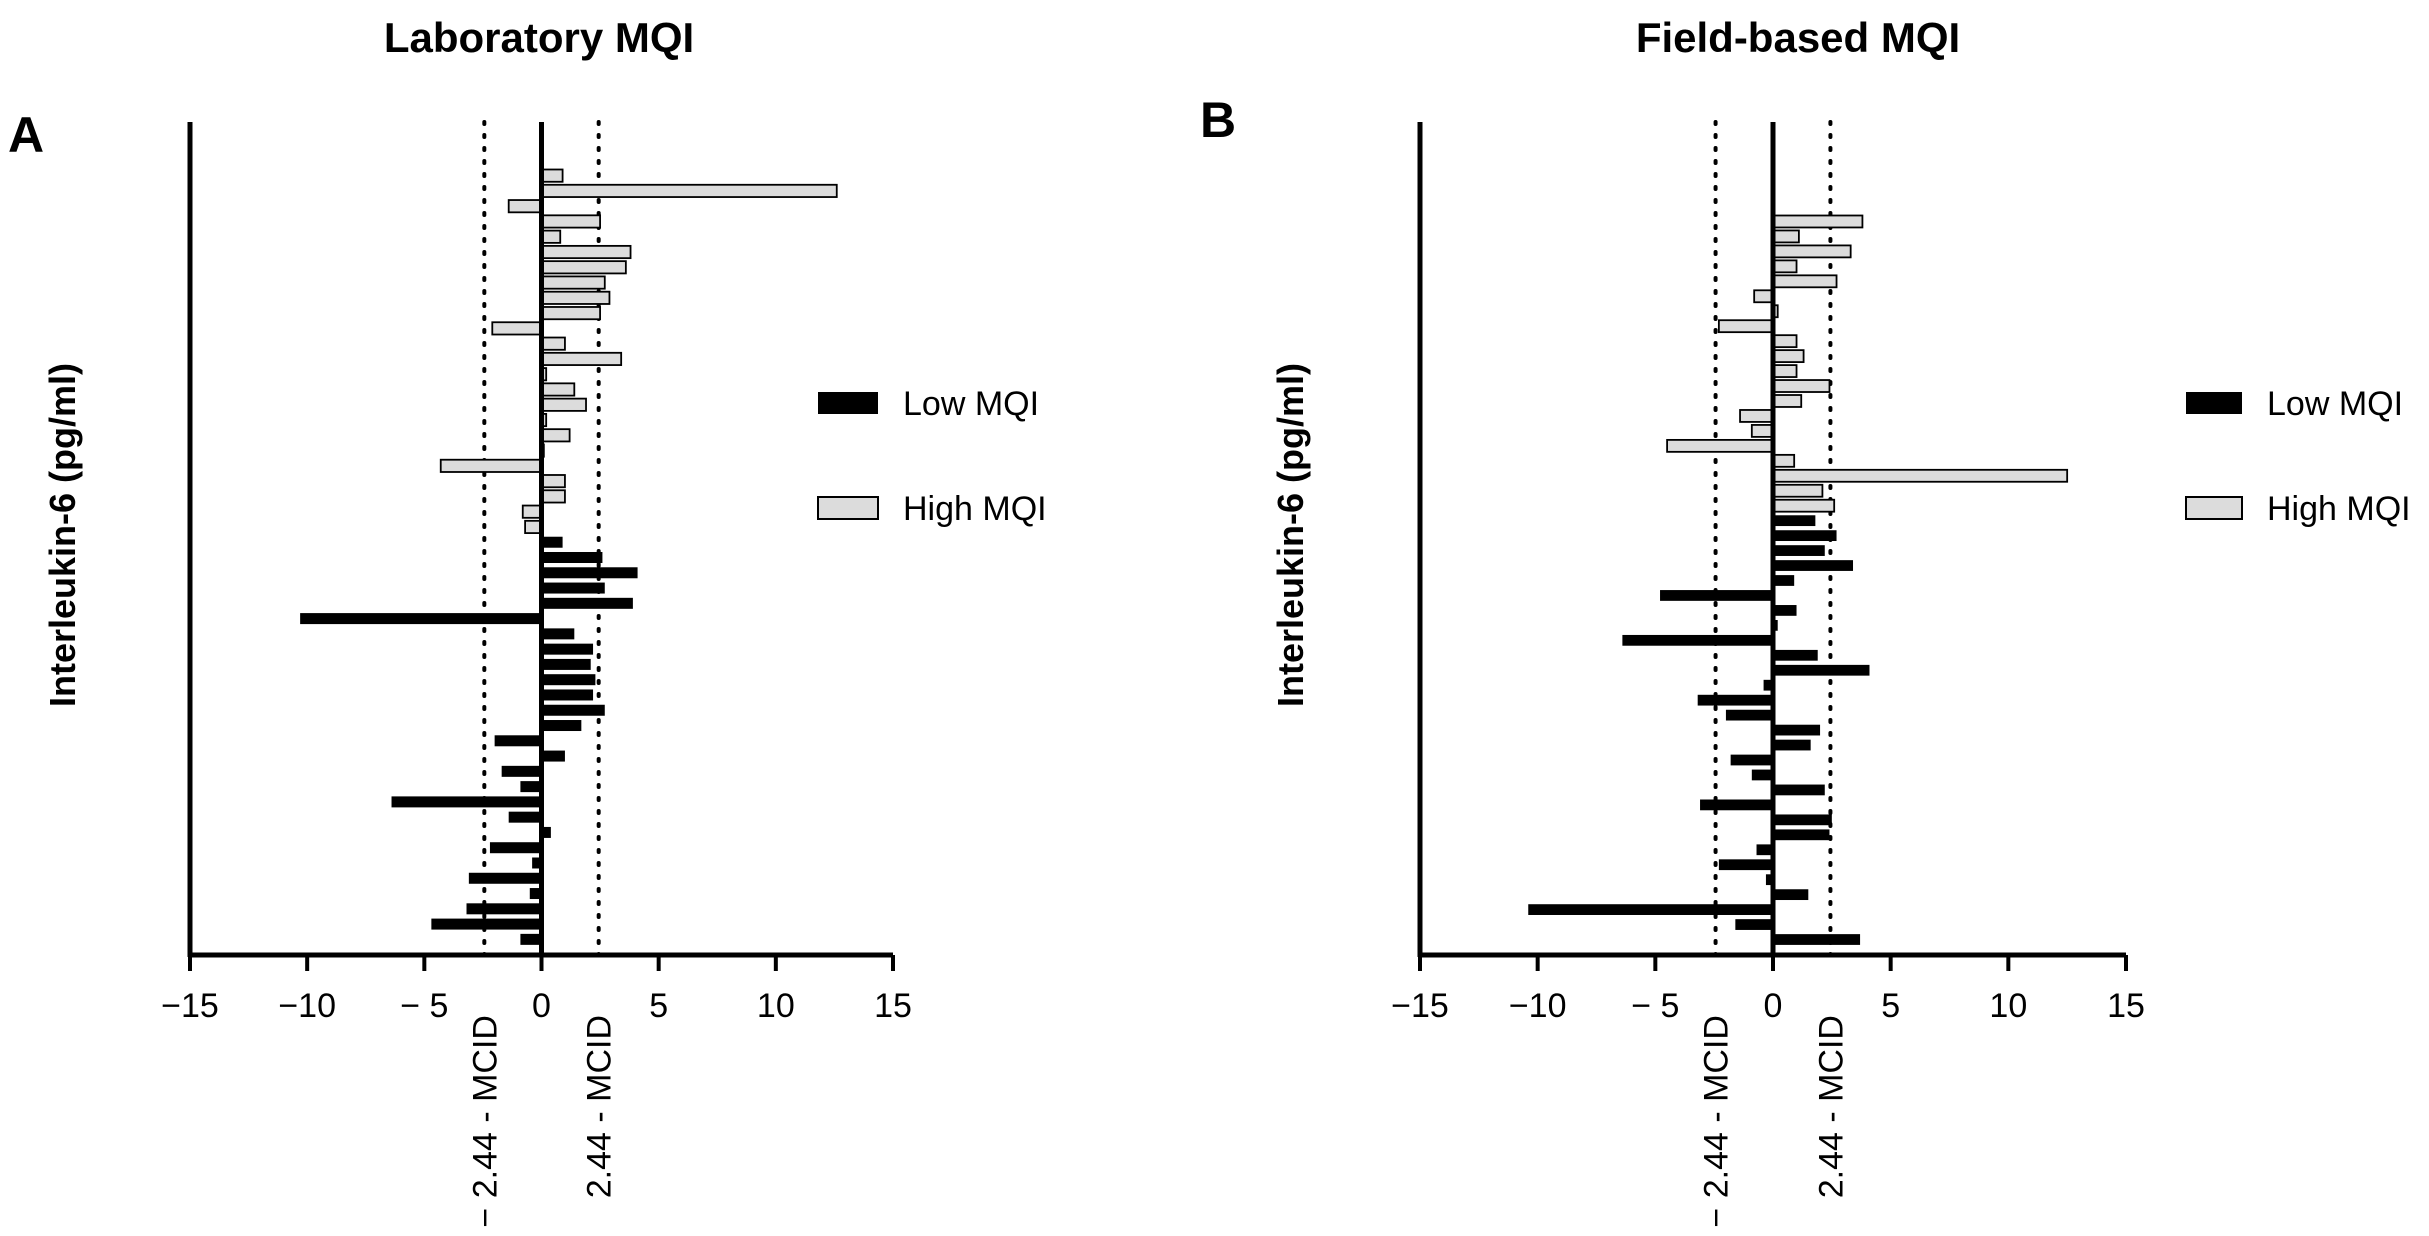 The width and height of the screenshot is (2429, 1236). I want to click on legend-swatch-high-mqi, so click(848, 508).